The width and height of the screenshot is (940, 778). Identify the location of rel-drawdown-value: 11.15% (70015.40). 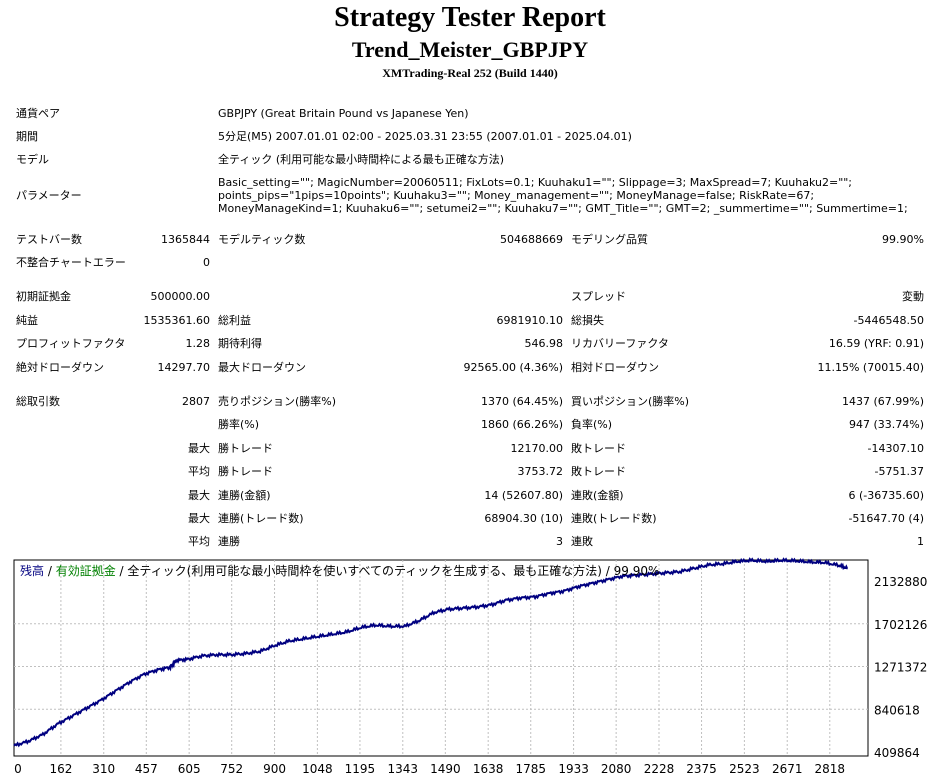
(870, 367).